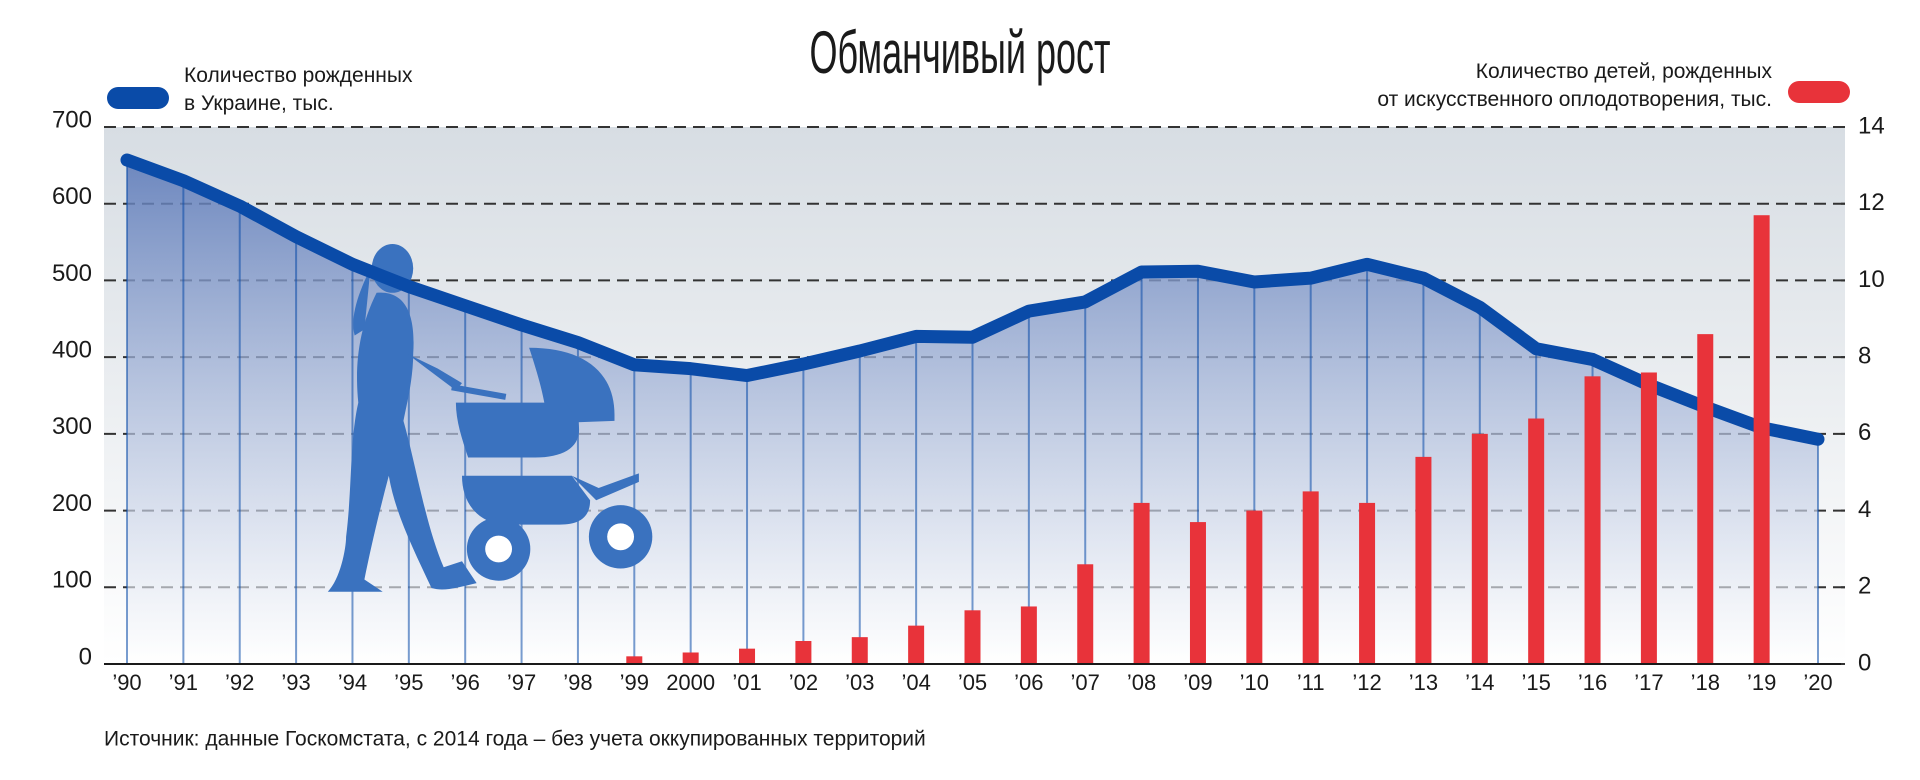  What do you see at coordinates (72, 119) in the screenshot?
I see `y-tick-label: 700` at bounding box center [72, 119].